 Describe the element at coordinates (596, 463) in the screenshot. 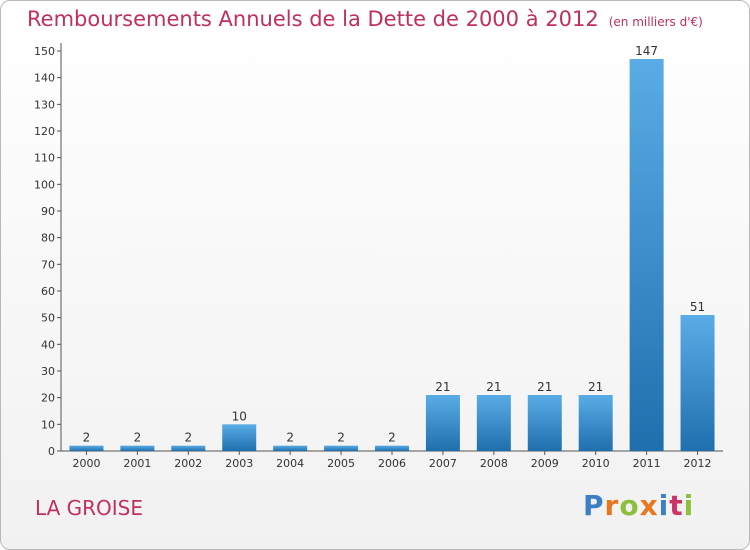

I see `x-tick-label: 2010` at that location.